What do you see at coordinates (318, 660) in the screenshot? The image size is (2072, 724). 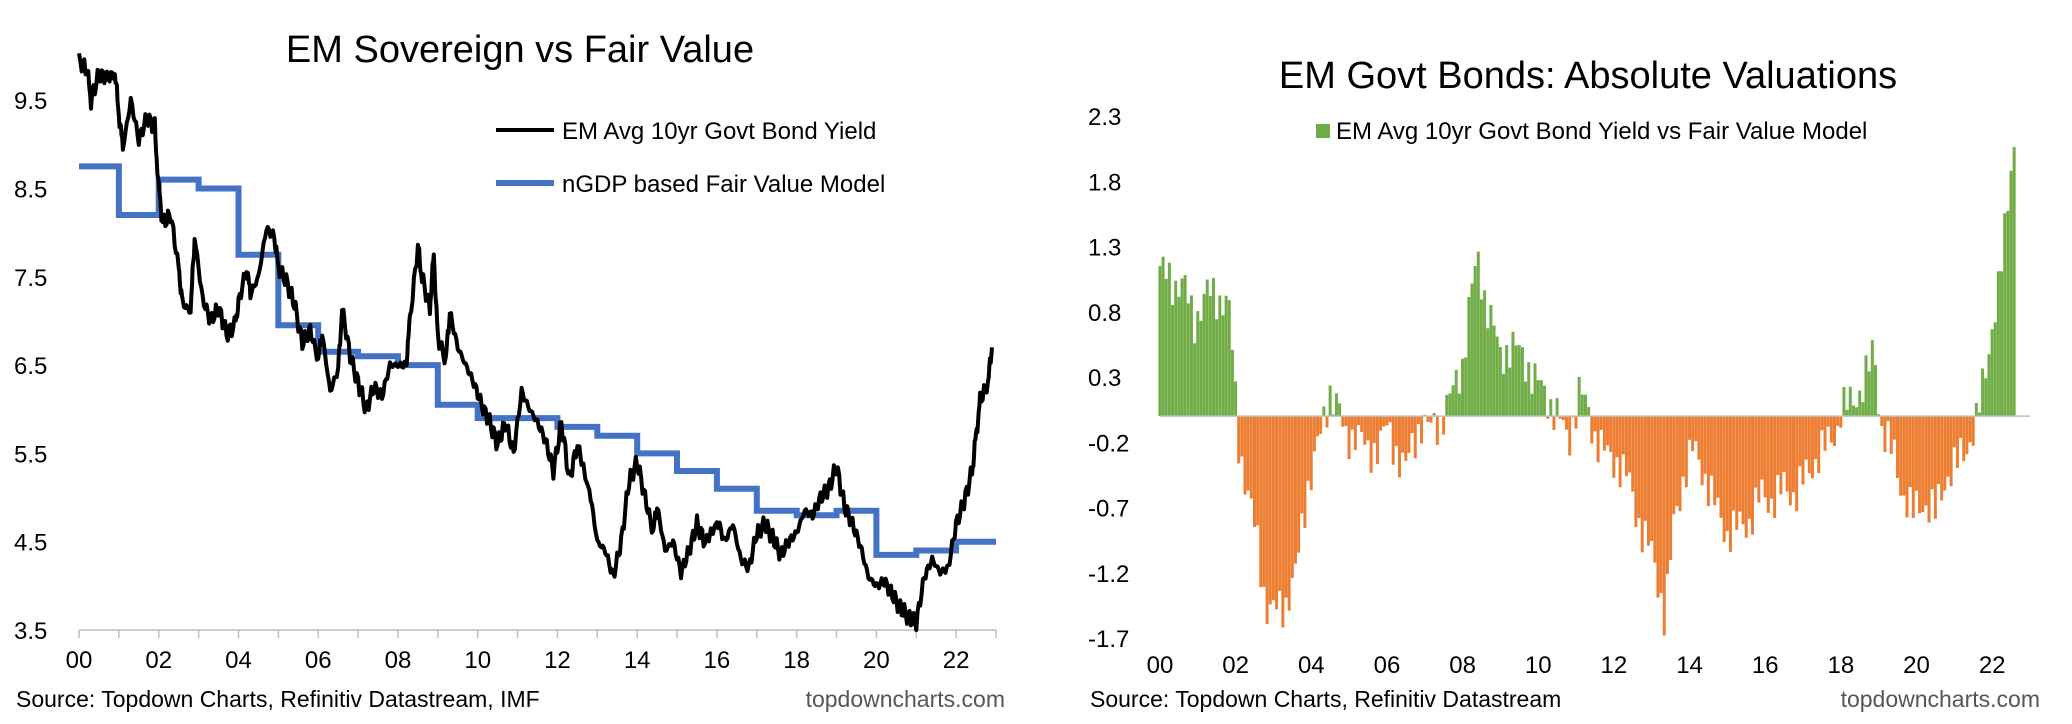 I see `left-x-tick-label: 06` at bounding box center [318, 660].